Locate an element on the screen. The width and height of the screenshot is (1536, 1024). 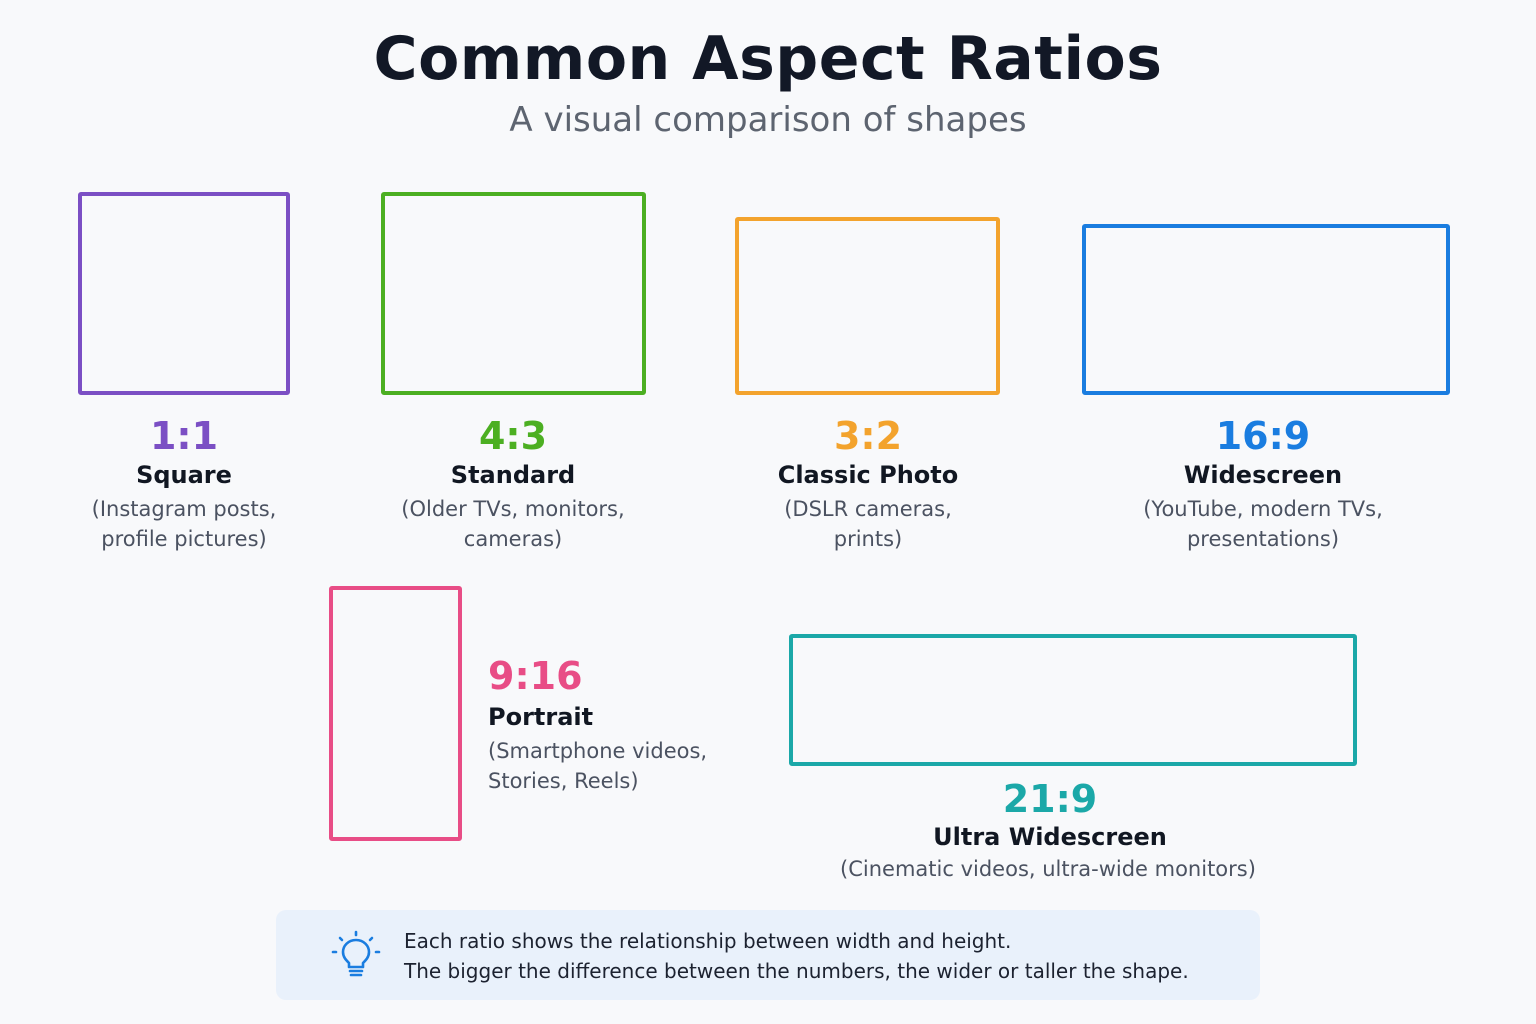
ratio-classic-photo-desc-2: prints) is located at coordinates (868, 539).